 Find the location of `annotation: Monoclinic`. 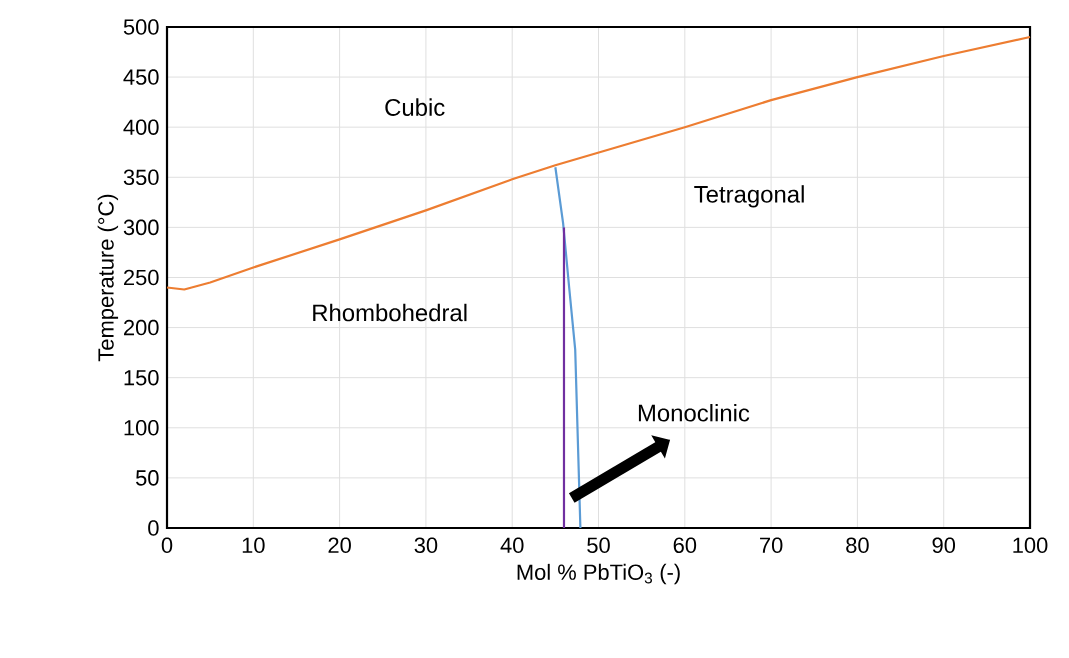

annotation: Monoclinic is located at coordinates (694, 412).